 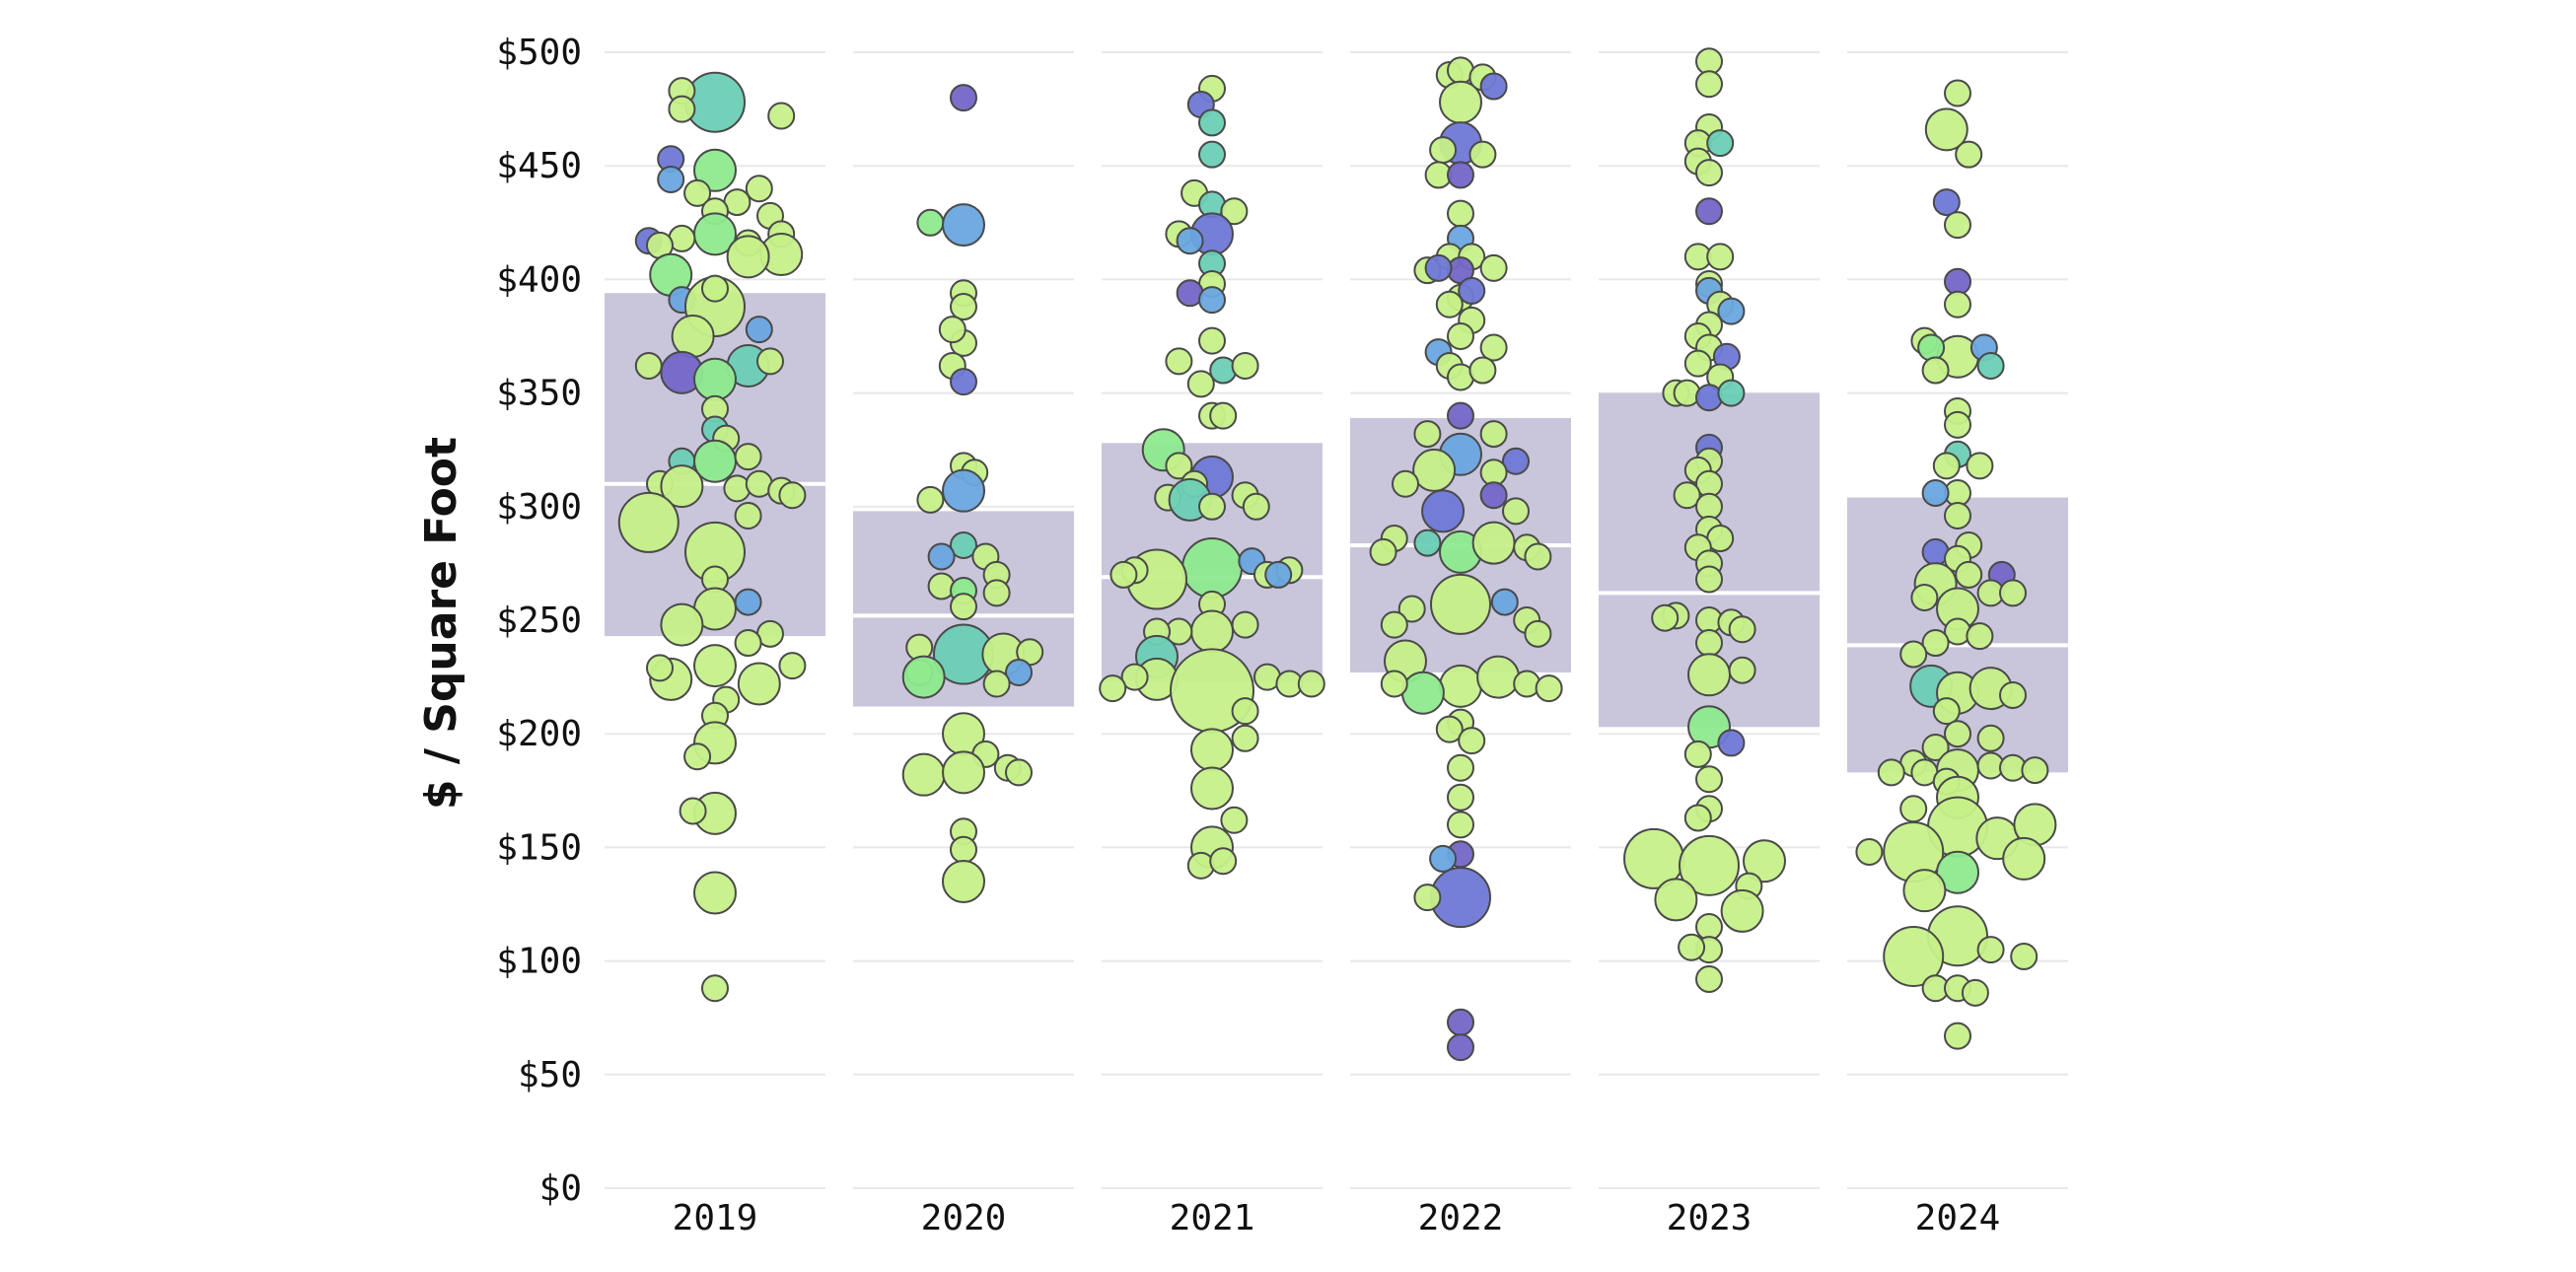 What do you see at coordinates (715, 1218) in the screenshot?
I see `x-tick-label: 2019` at bounding box center [715, 1218].